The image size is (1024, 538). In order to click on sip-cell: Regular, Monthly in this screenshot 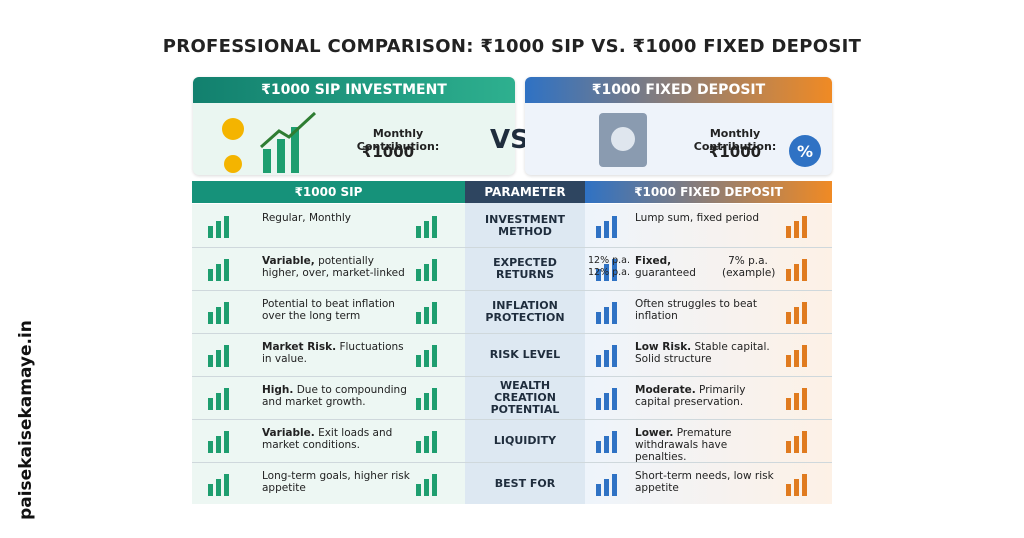, I will do `click(337, 218)`.